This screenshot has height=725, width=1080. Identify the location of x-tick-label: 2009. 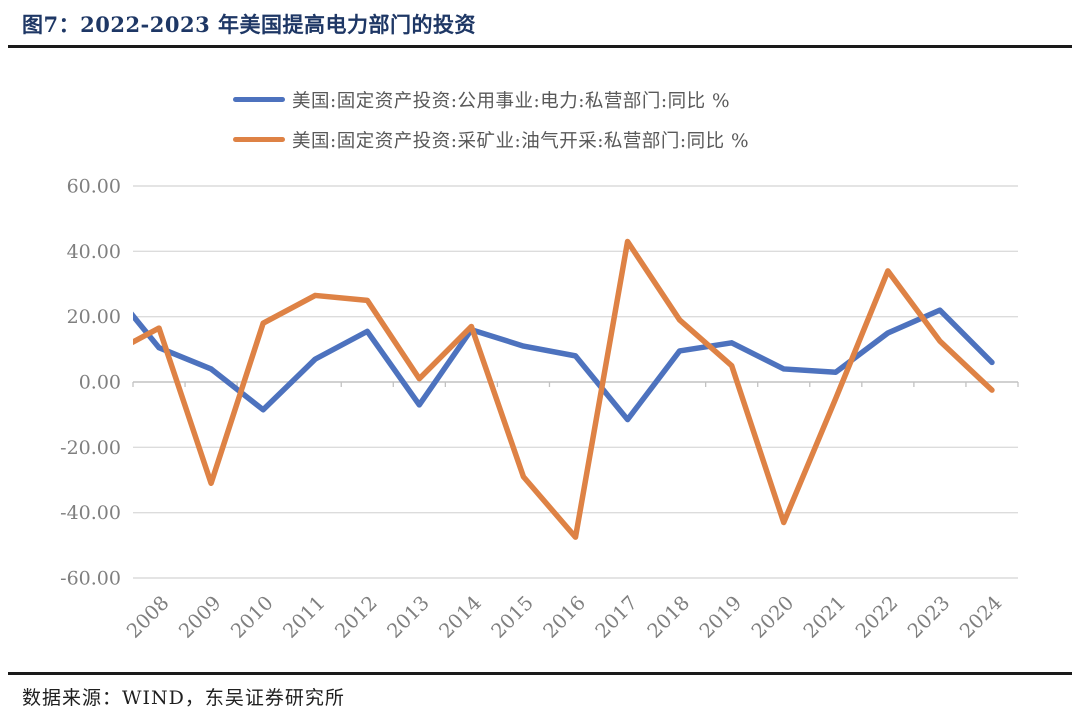
(199, 616).